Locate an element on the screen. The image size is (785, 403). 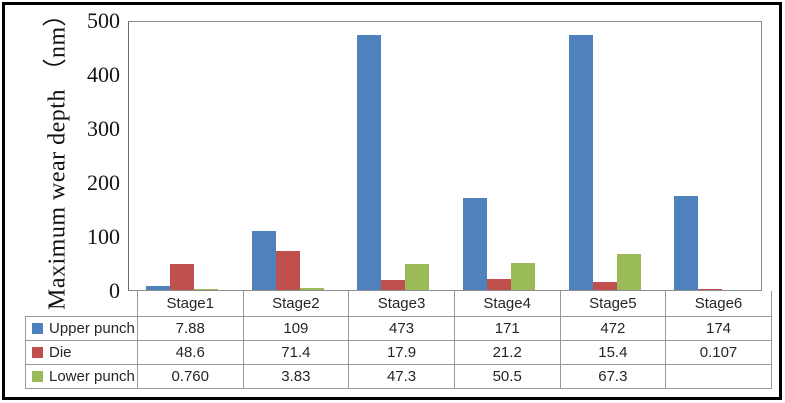
category-header-stage3: Stage3 is located at coordinates (401, 304).